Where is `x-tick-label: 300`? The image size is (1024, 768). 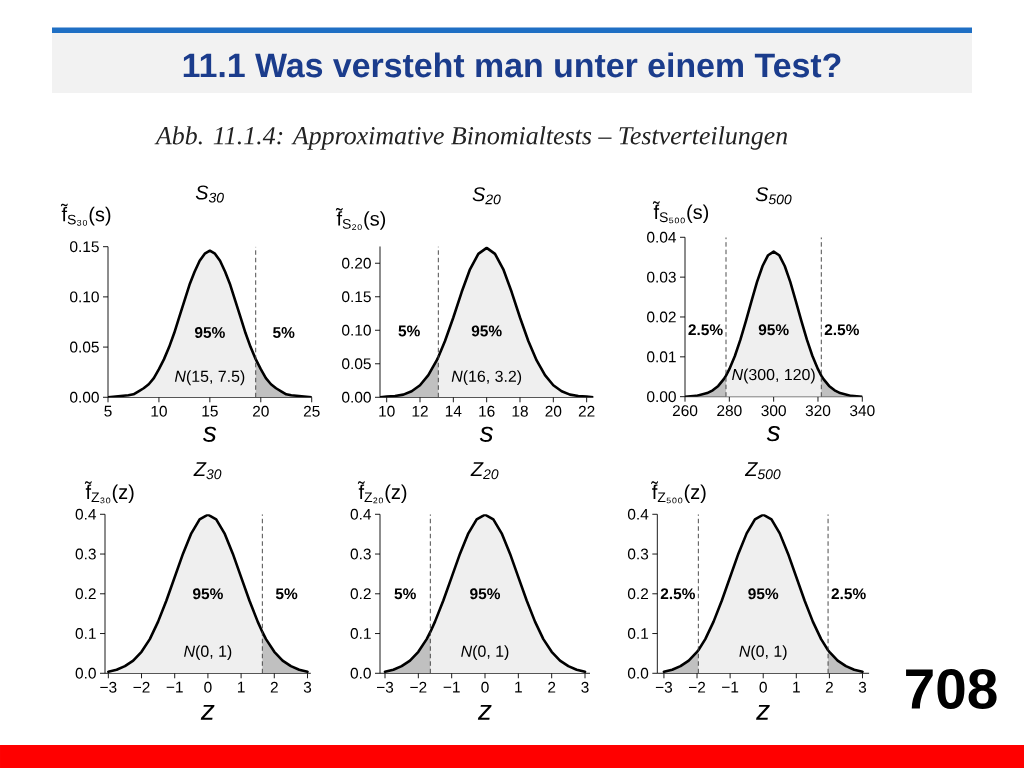
x-tick-label: 300 is located at coordinates (773, 411).